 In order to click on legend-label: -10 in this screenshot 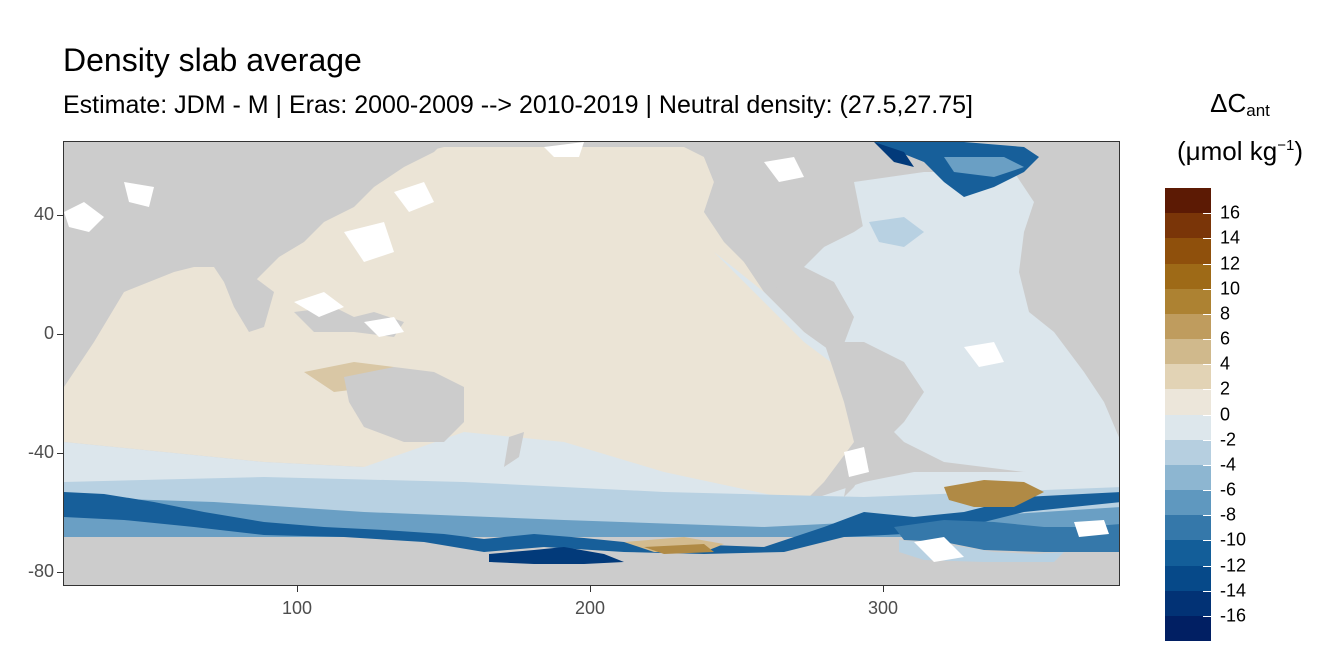, I will do `click(1233, 539)`.